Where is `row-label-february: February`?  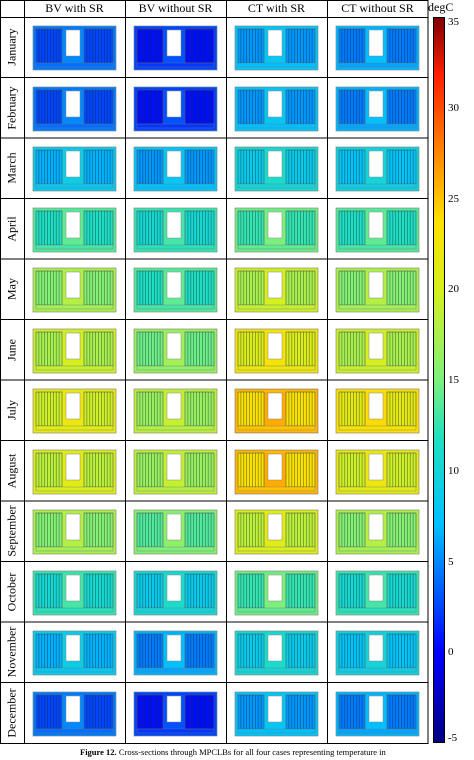 row-label-february: February is located at coordinates (12, 108).